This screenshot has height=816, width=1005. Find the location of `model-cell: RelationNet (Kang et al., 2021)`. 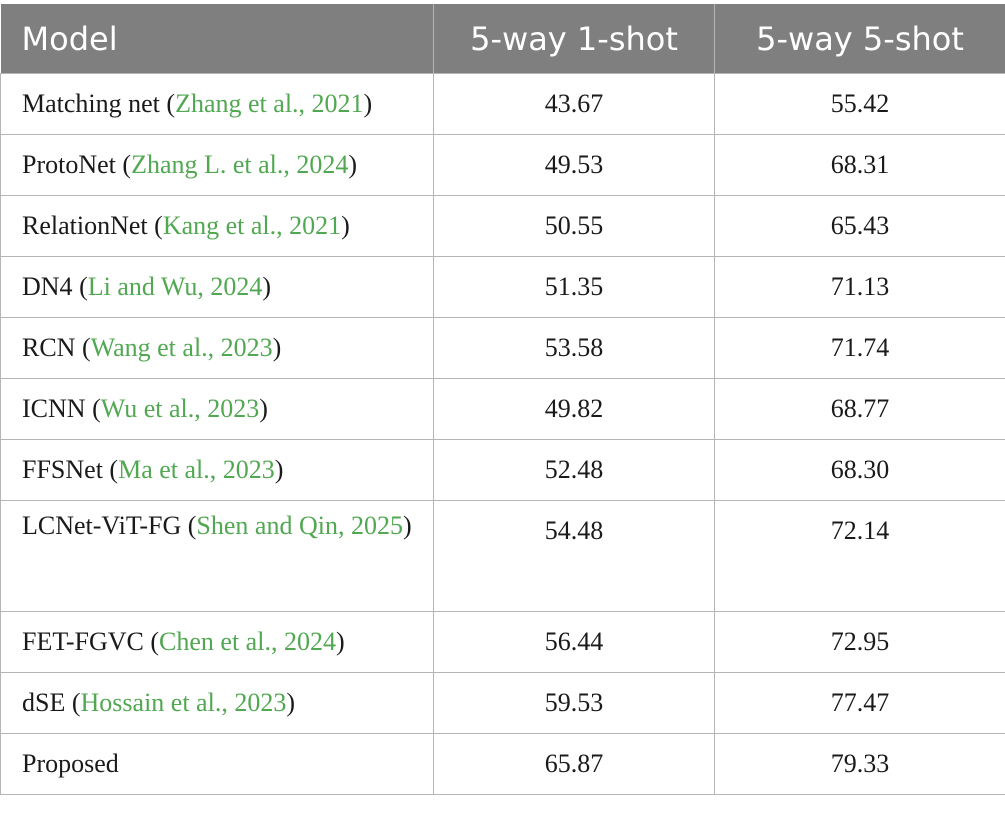

model-cell: RelationNet (Kang et al., 2021) is located at coordinates (217, 226).